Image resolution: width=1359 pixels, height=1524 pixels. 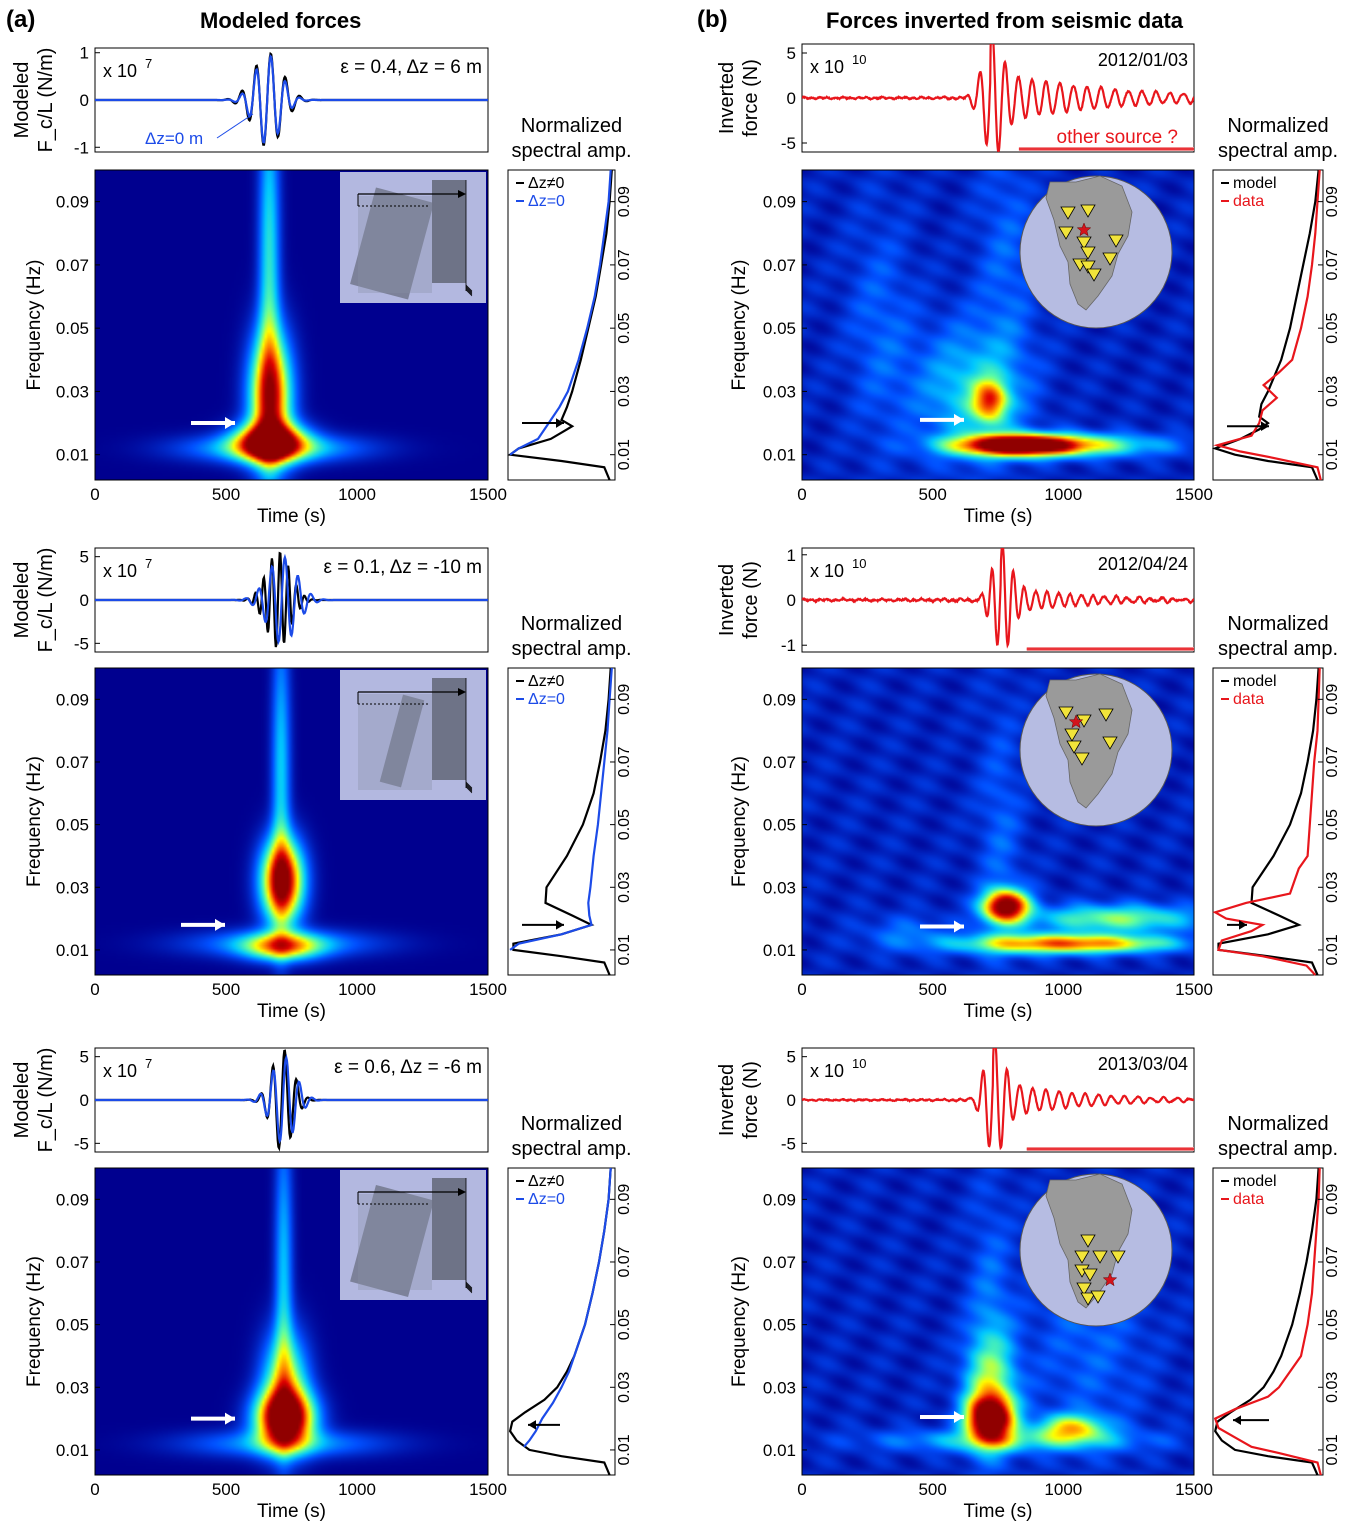 What do you see at coordinates (281, 600) in the screenshot?
I see `waveform-panel-a2: 5 0 -5 x 10 7 ε = 0.1, Δz = -10 m` at bounding box center [281, 600].